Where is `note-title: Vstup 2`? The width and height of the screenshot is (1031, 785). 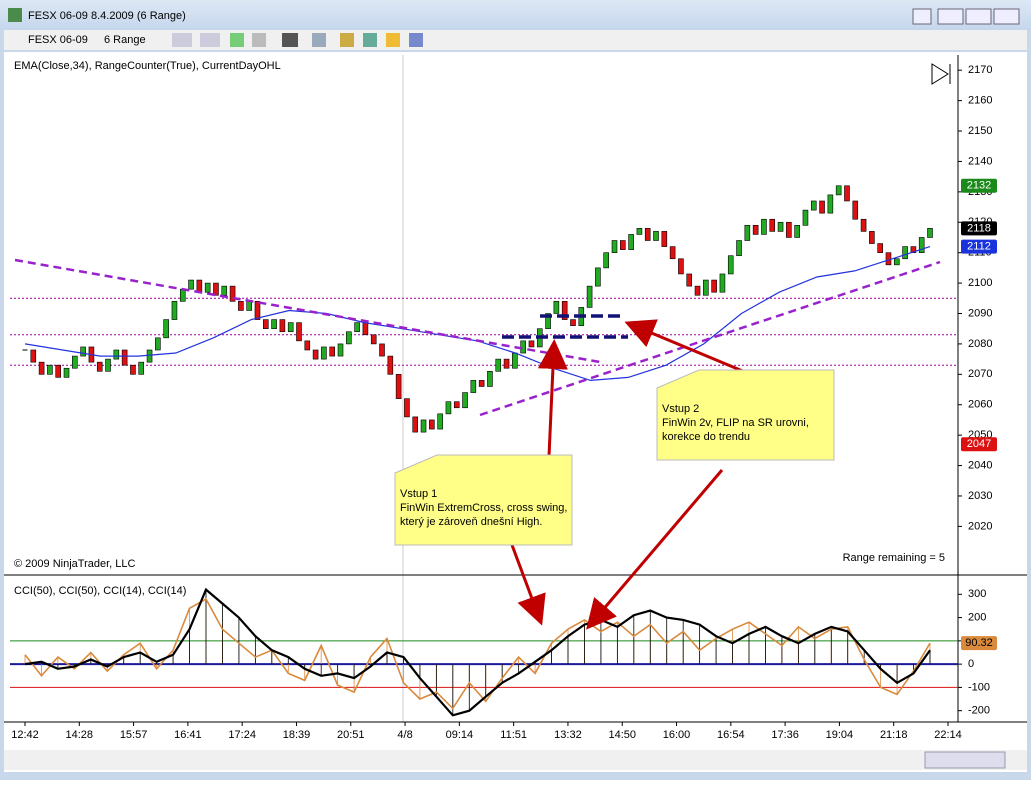
note-title: Vstup 2 is located at coordinates (680, 409).